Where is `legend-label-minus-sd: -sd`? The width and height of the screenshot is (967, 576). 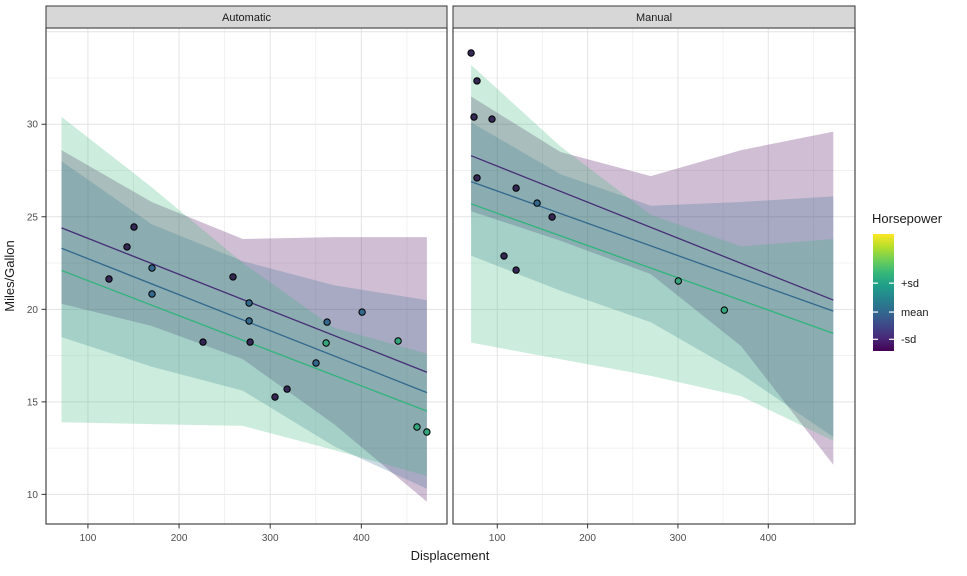
legend-label-minus-sd: -sd is located at coordinates (908, 340).